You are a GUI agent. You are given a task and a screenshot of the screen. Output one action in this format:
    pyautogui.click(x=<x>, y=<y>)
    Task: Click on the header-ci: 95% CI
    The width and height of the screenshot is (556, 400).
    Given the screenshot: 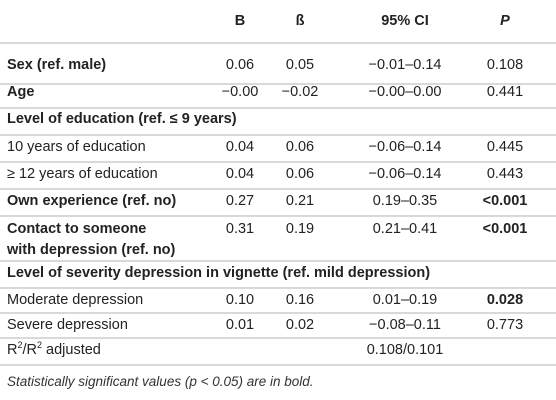 What is the action you would take?
    pyautogui.click(x=405, y=21)
    